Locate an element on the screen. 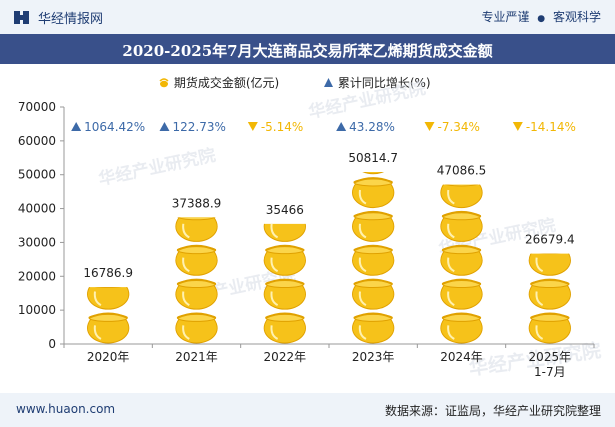  top-bar is located at coordinates (307, 17).